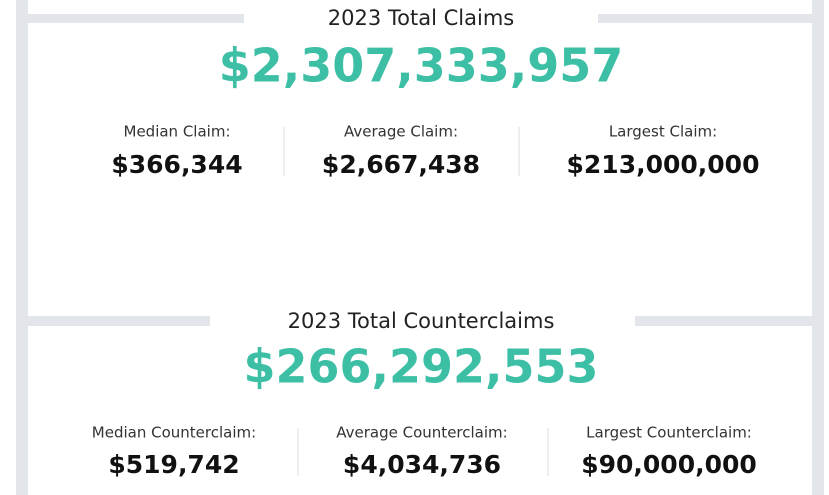 The image size is (829, 495). I want to click on frame-top-right, so click(711, 18).